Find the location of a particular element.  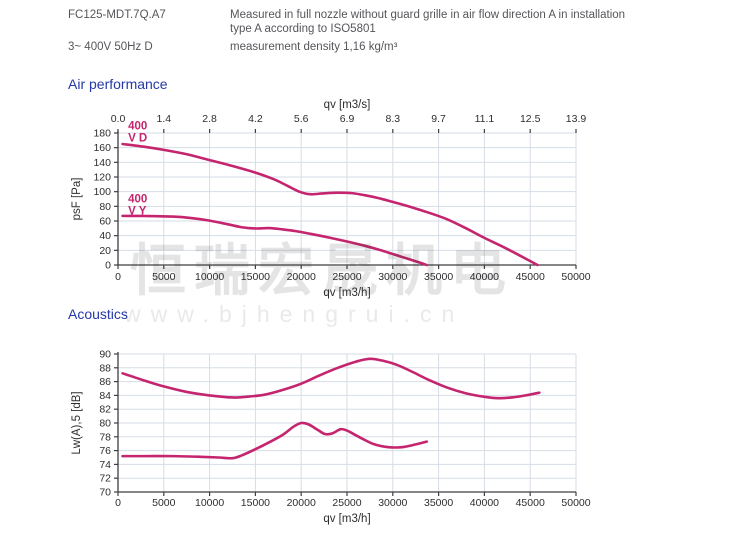

svg-text: 9.7 is located at coordinates (438, 119).